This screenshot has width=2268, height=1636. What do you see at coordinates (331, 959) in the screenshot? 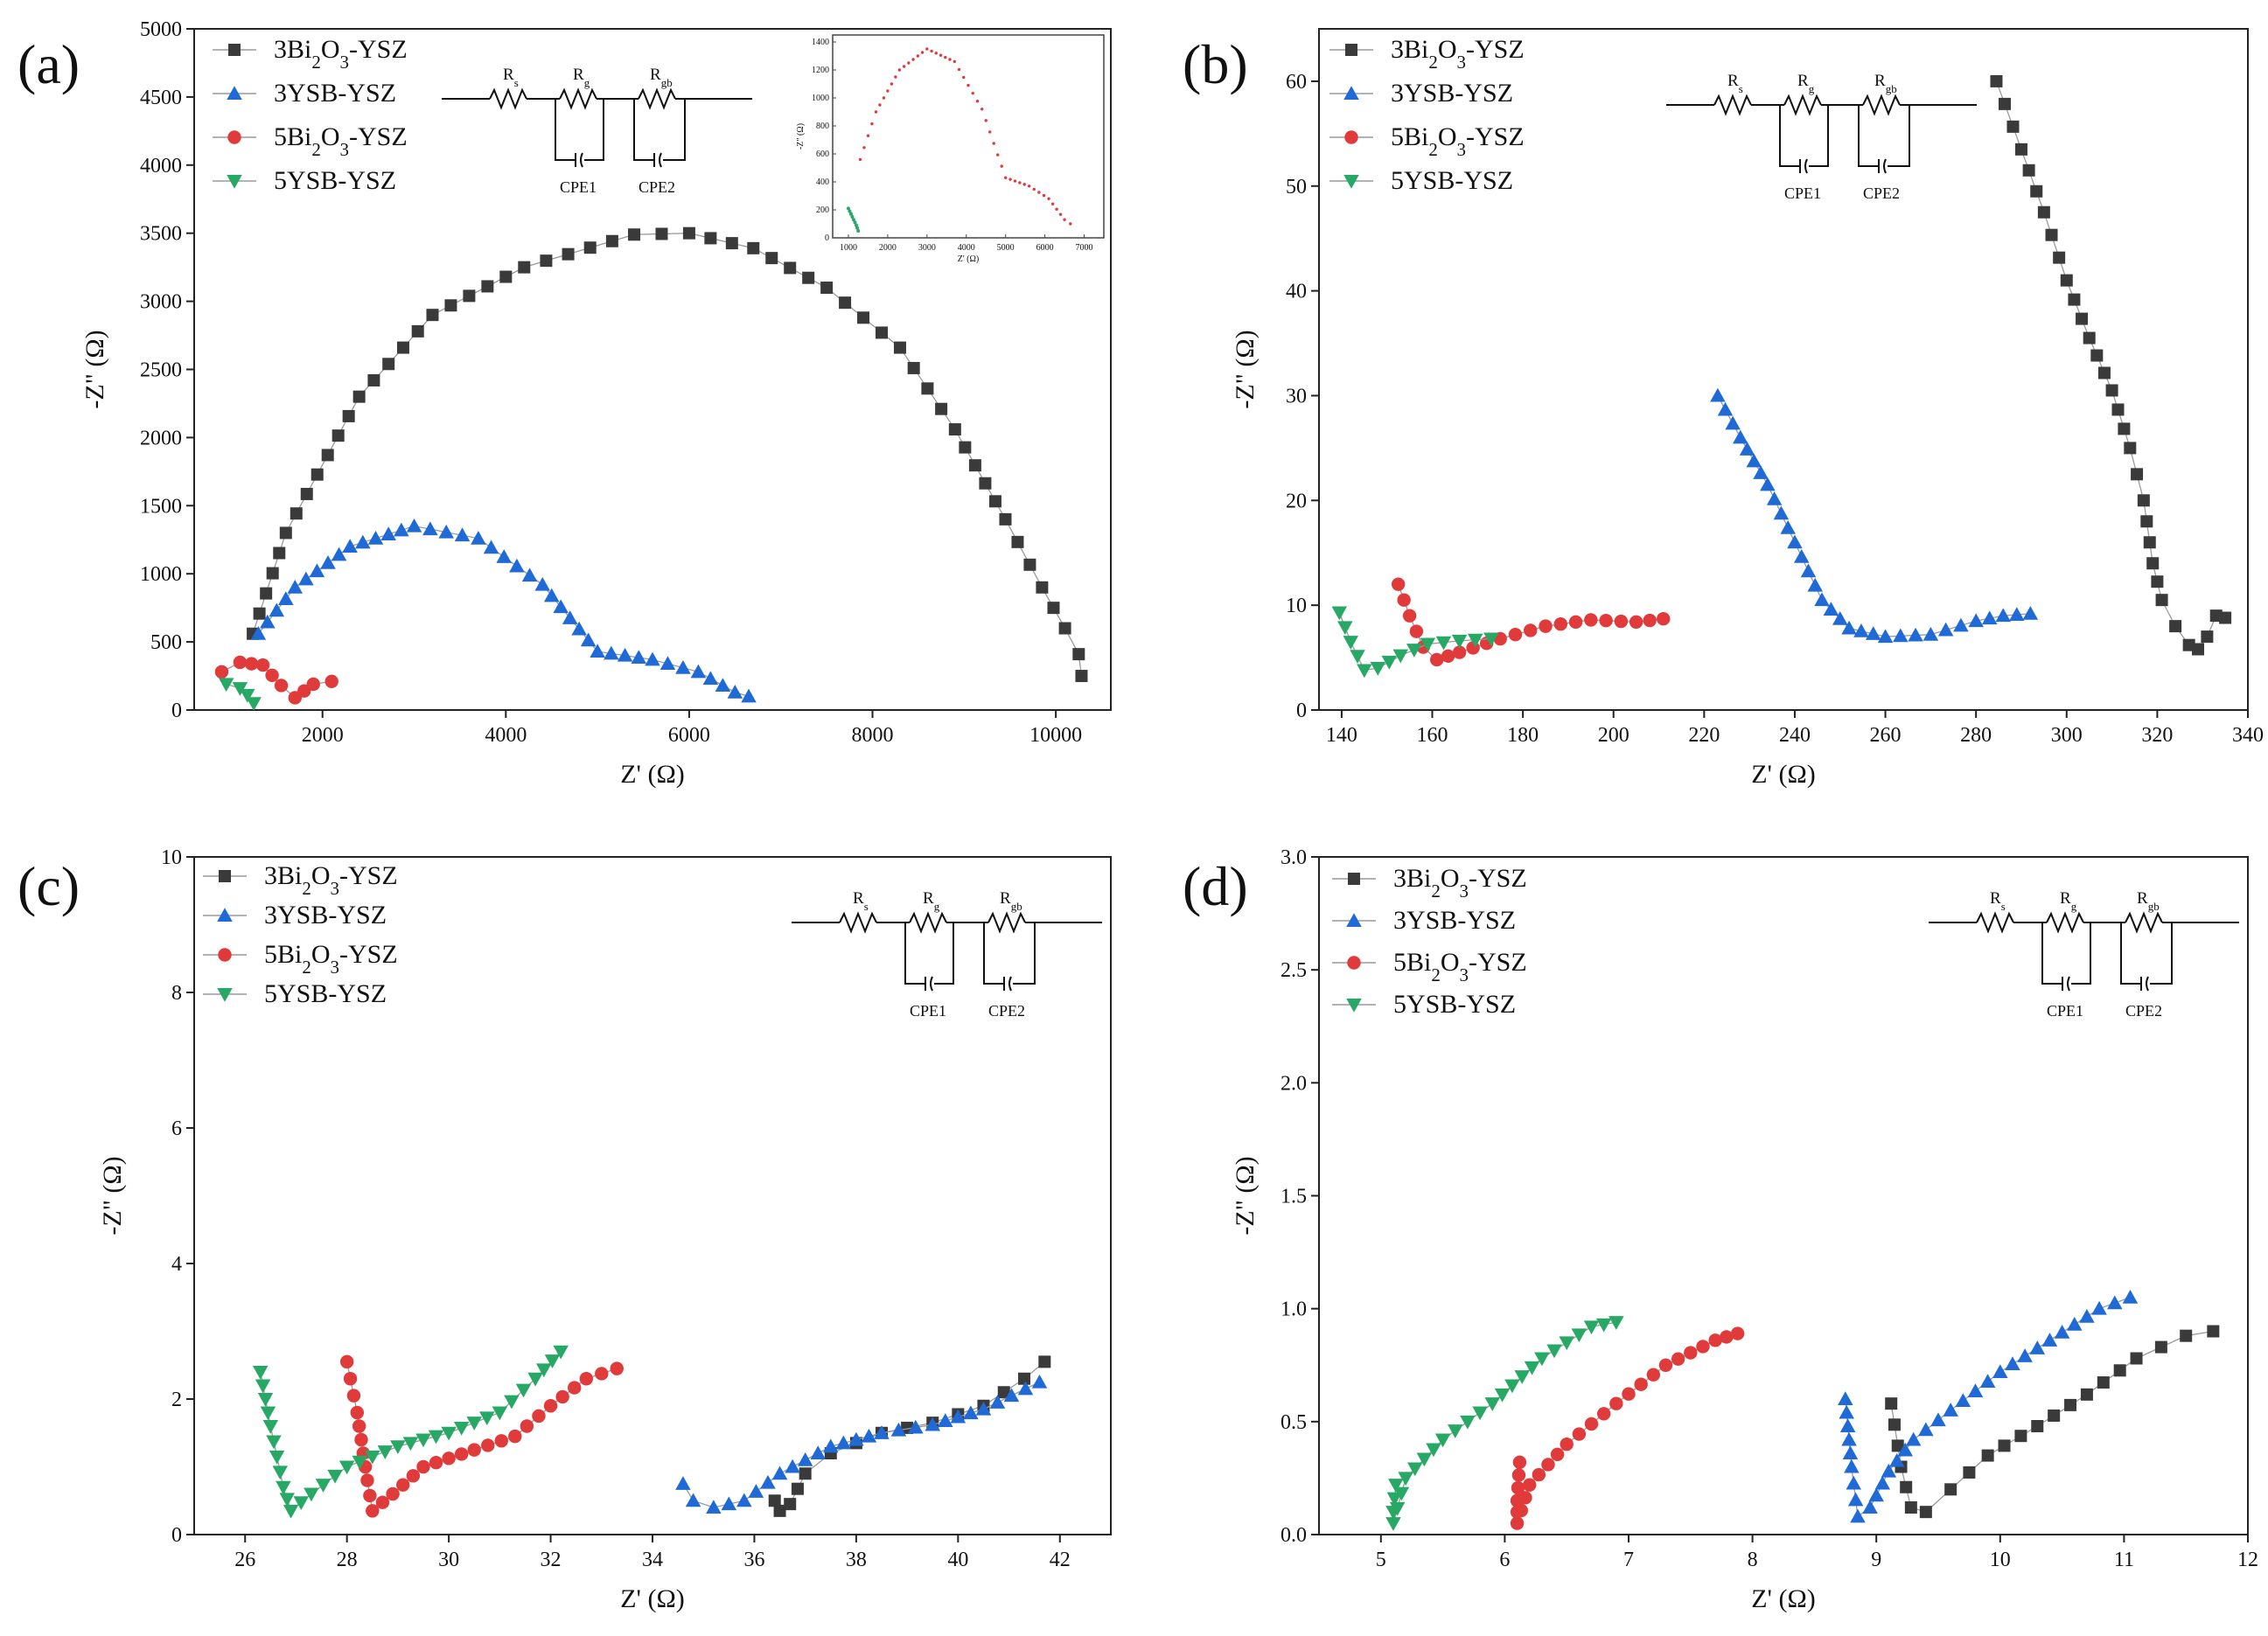
I see `legend-label: 5Bi2O3-YSZ` at bounding box center [331, 959].